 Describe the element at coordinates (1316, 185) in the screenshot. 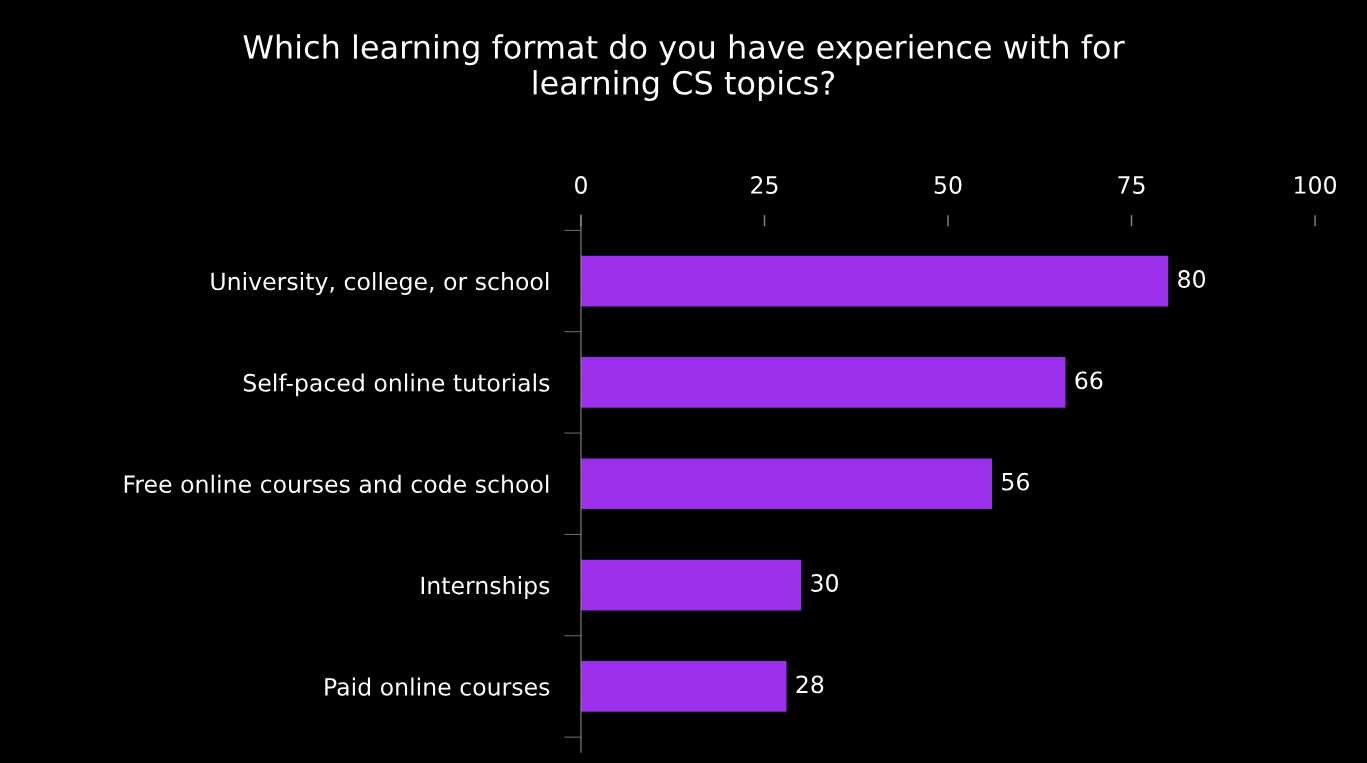

I see `x-tick-label: 100` at that location.